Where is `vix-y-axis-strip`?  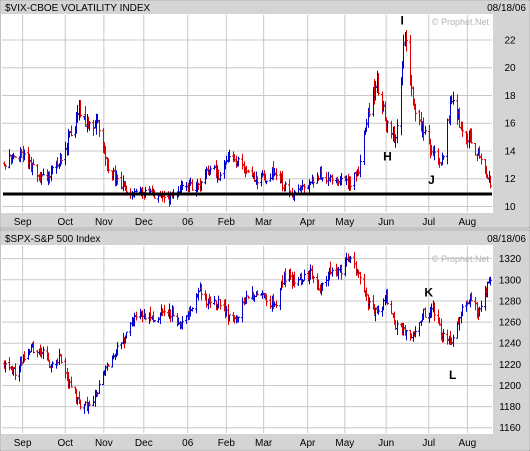 vix-y-axis-strip is located at coordinates (511, 113).